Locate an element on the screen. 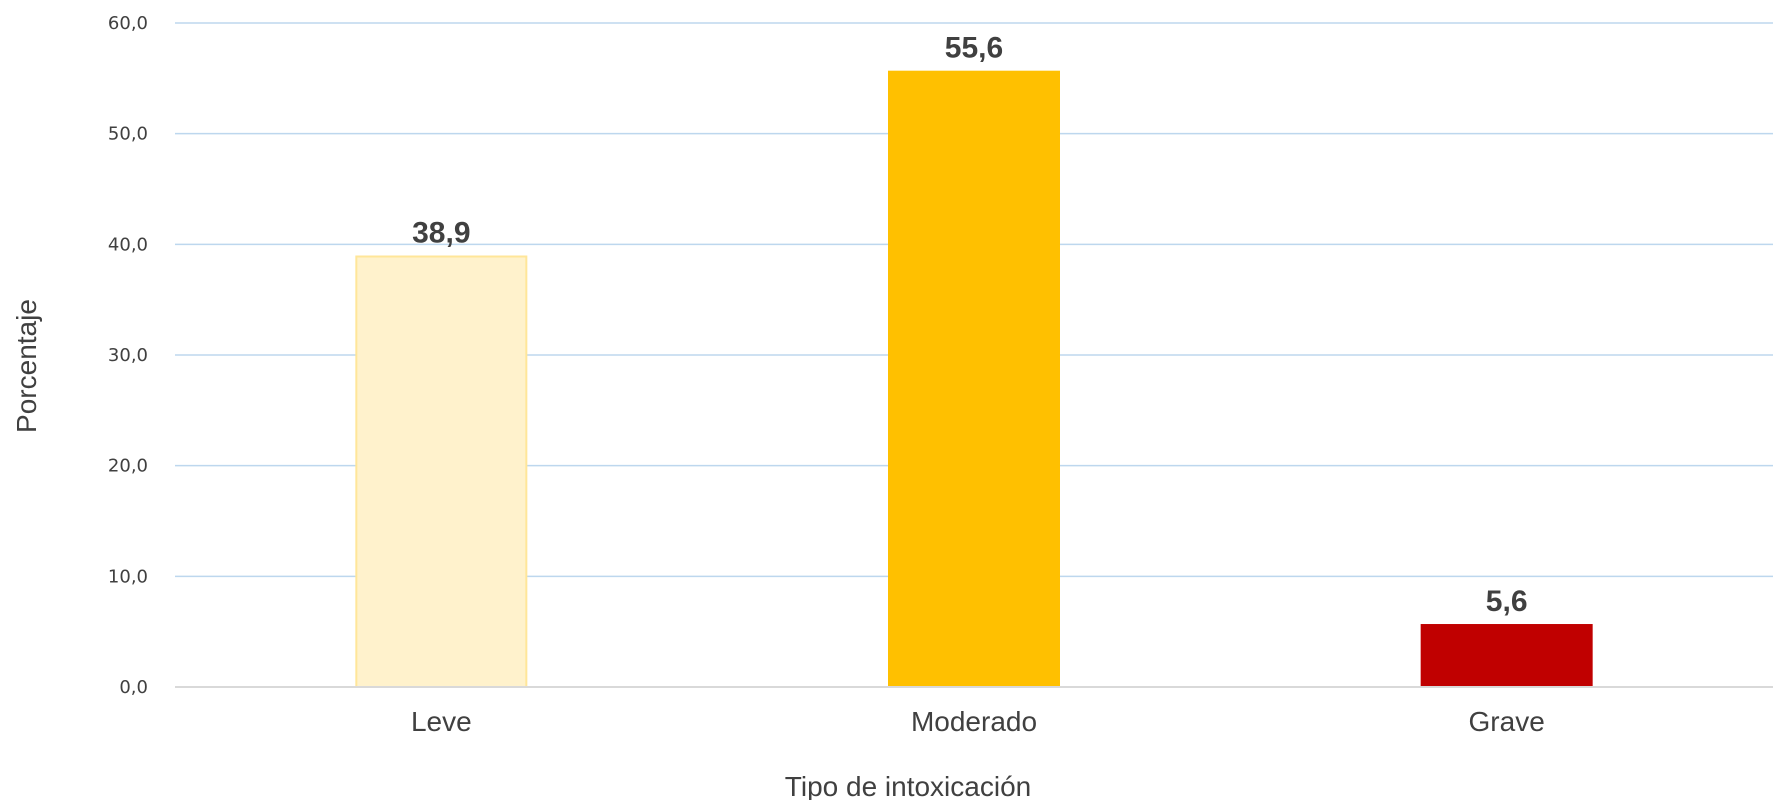 This screenshot has width=1773, height=800. y-axis-title: Porcentaje is located at coordinates (26, 366).